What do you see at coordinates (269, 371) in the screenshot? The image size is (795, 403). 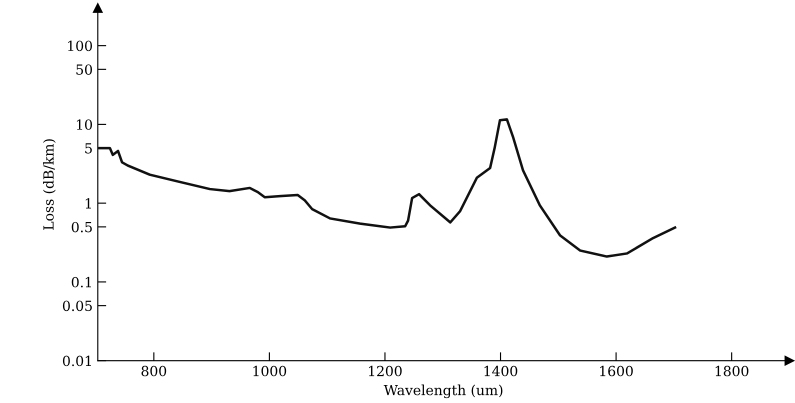 I see `x-tick-label: 1000` at bounding box center [269, 371].